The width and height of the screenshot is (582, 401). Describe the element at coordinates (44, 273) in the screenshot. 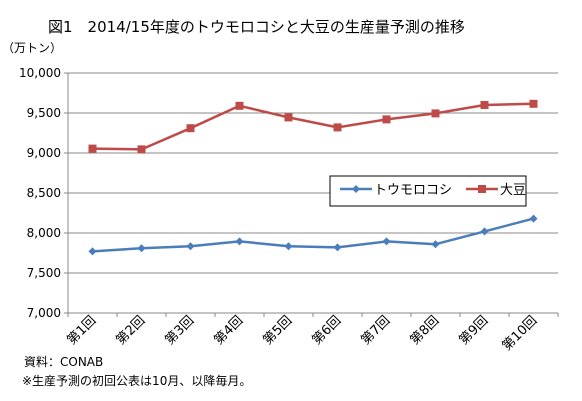

I see `y-tick-label: 7,500` at that location.